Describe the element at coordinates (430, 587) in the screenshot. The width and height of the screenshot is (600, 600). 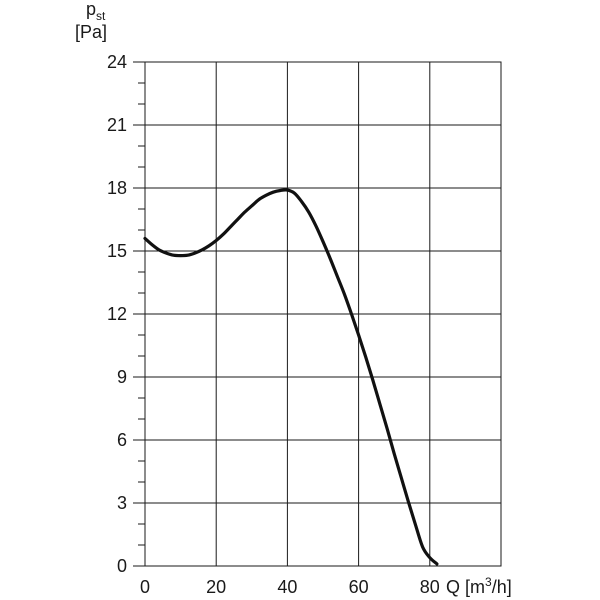
I see `x-tick-label: 80` at that location.